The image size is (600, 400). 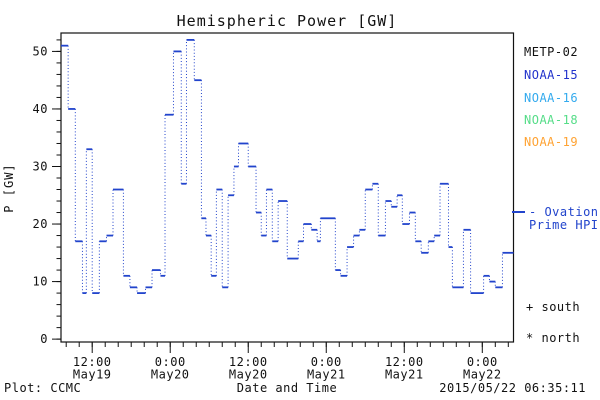 What do you see at coordinates (553, 338) in the screenshot?
I see `legend-marker-north: * north` at bounding box center [553, 338].